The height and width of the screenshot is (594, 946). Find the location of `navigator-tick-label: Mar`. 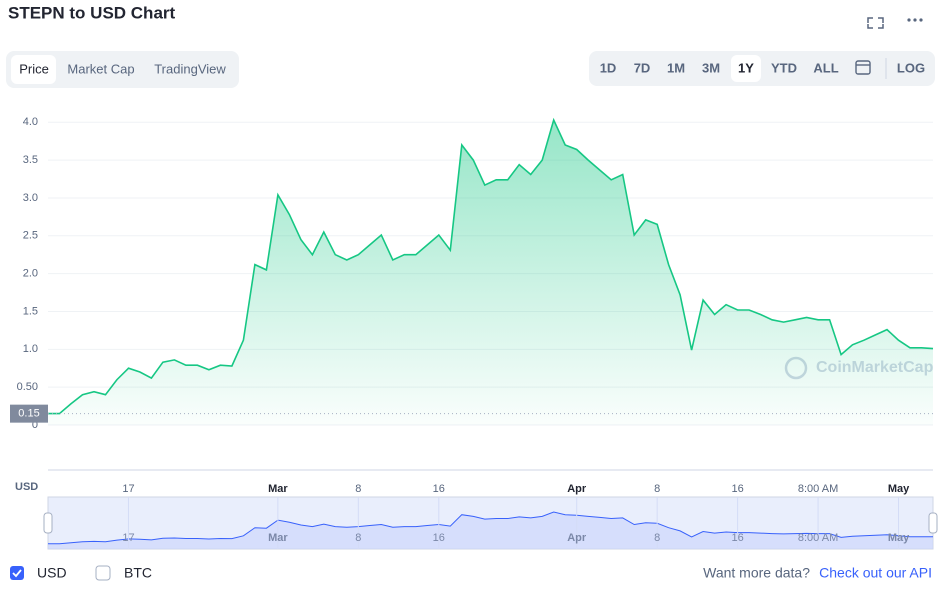

navigator-tick-label: Mar is located at coordinates (278, 538).